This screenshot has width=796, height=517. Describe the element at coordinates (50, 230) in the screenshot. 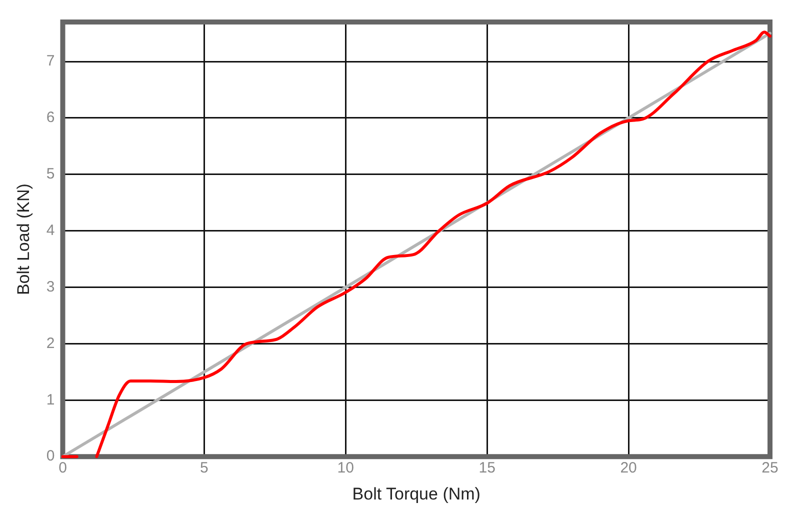

I see `y-tick-label: 4` at that location.